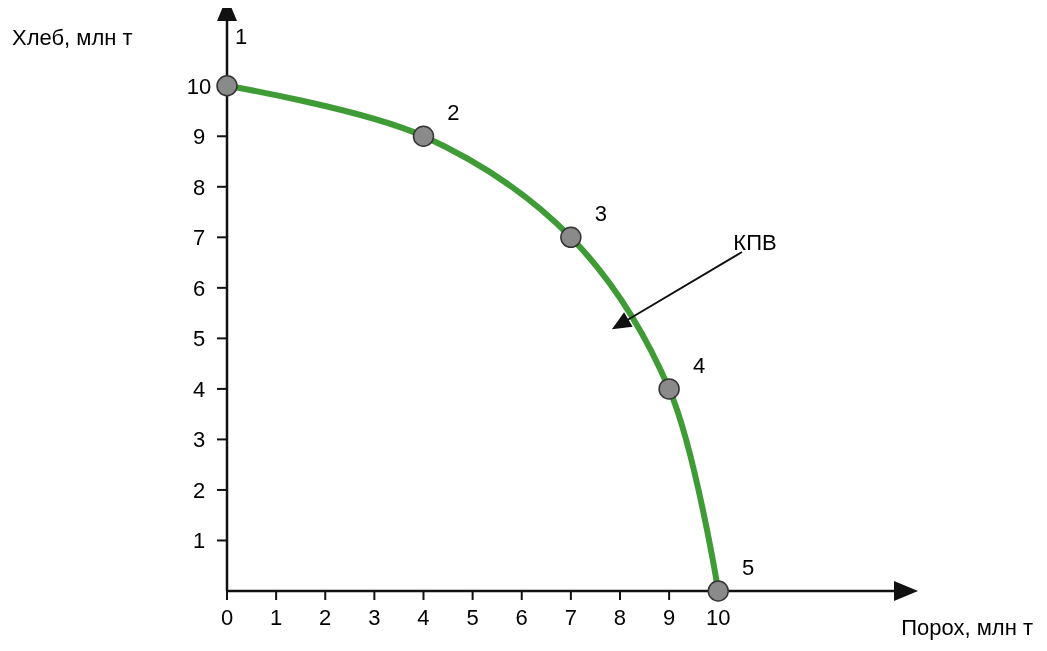 This screenshot has height=651, width=1047. I want to click on y-tick-label: 9, so click(199, 137).